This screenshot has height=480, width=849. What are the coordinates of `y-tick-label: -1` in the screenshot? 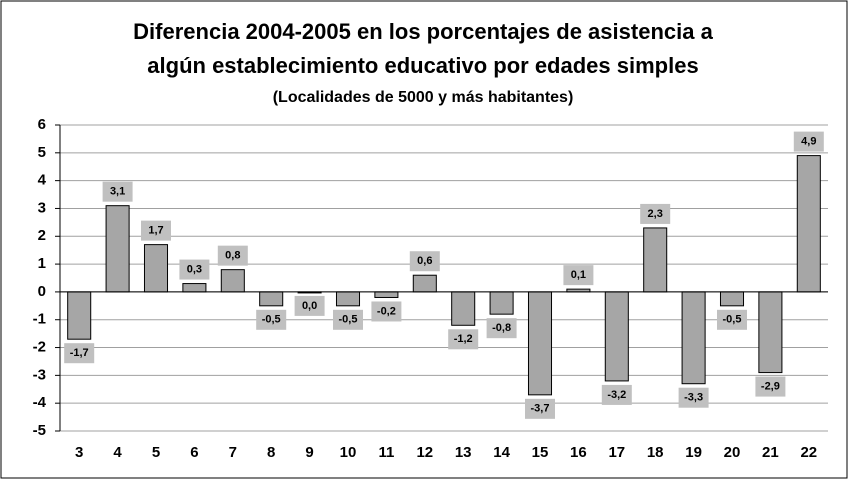 It's located at (39, 319).